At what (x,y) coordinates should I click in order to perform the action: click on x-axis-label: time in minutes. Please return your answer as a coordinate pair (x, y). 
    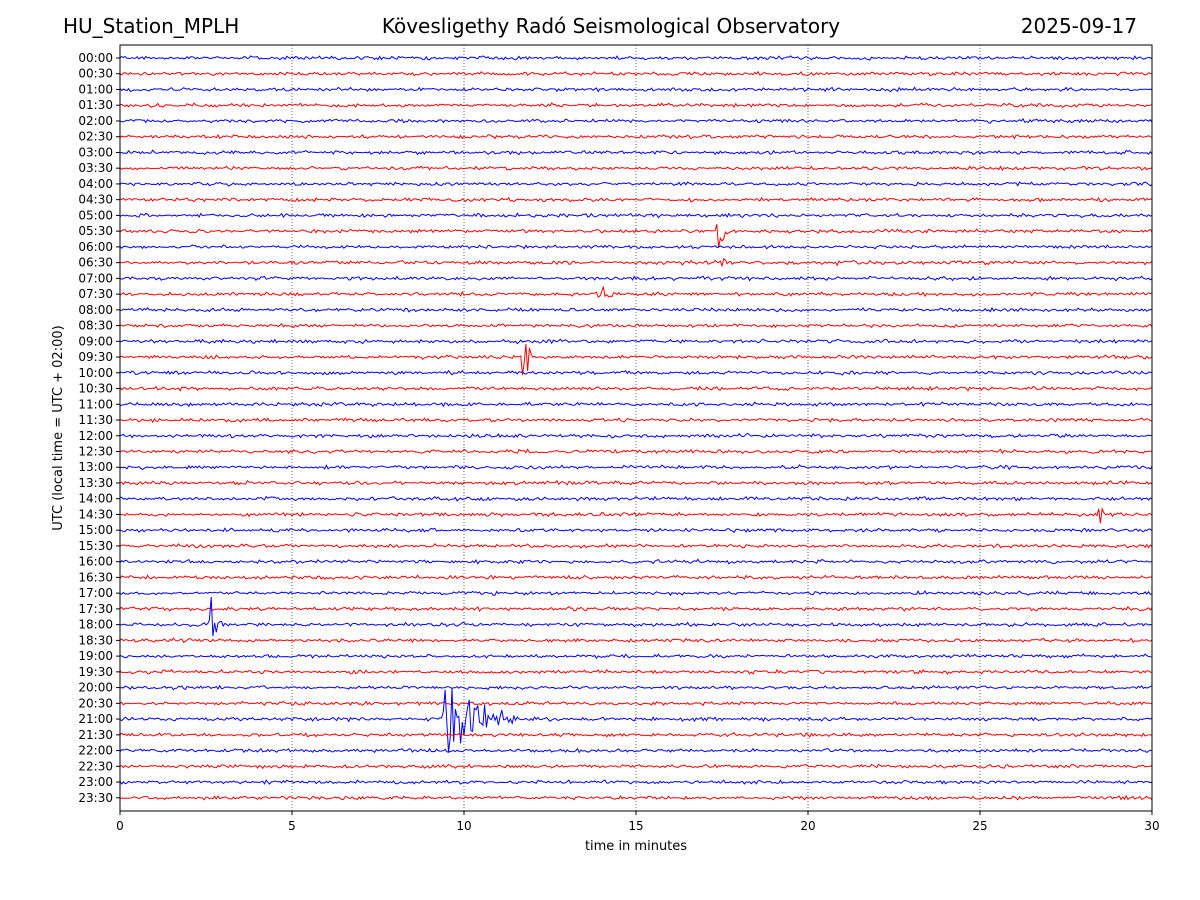
    Looking at the image, I should click on (636, 846).